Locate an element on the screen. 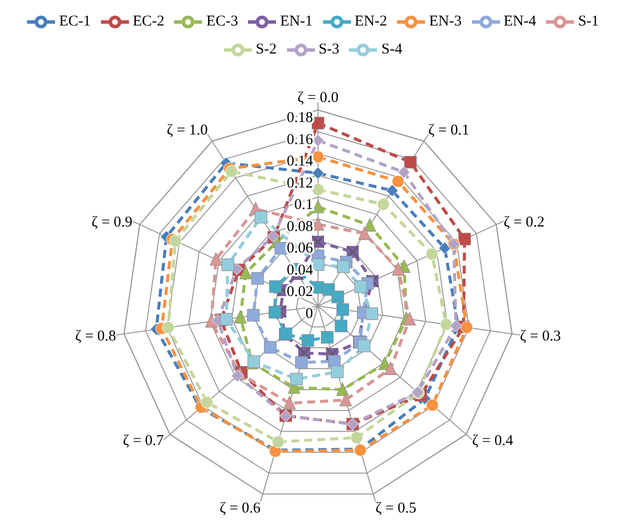 The height and width of the screenshot is (528, 633). y-tick-label: 0.1 is located at coordinates (303, 205).